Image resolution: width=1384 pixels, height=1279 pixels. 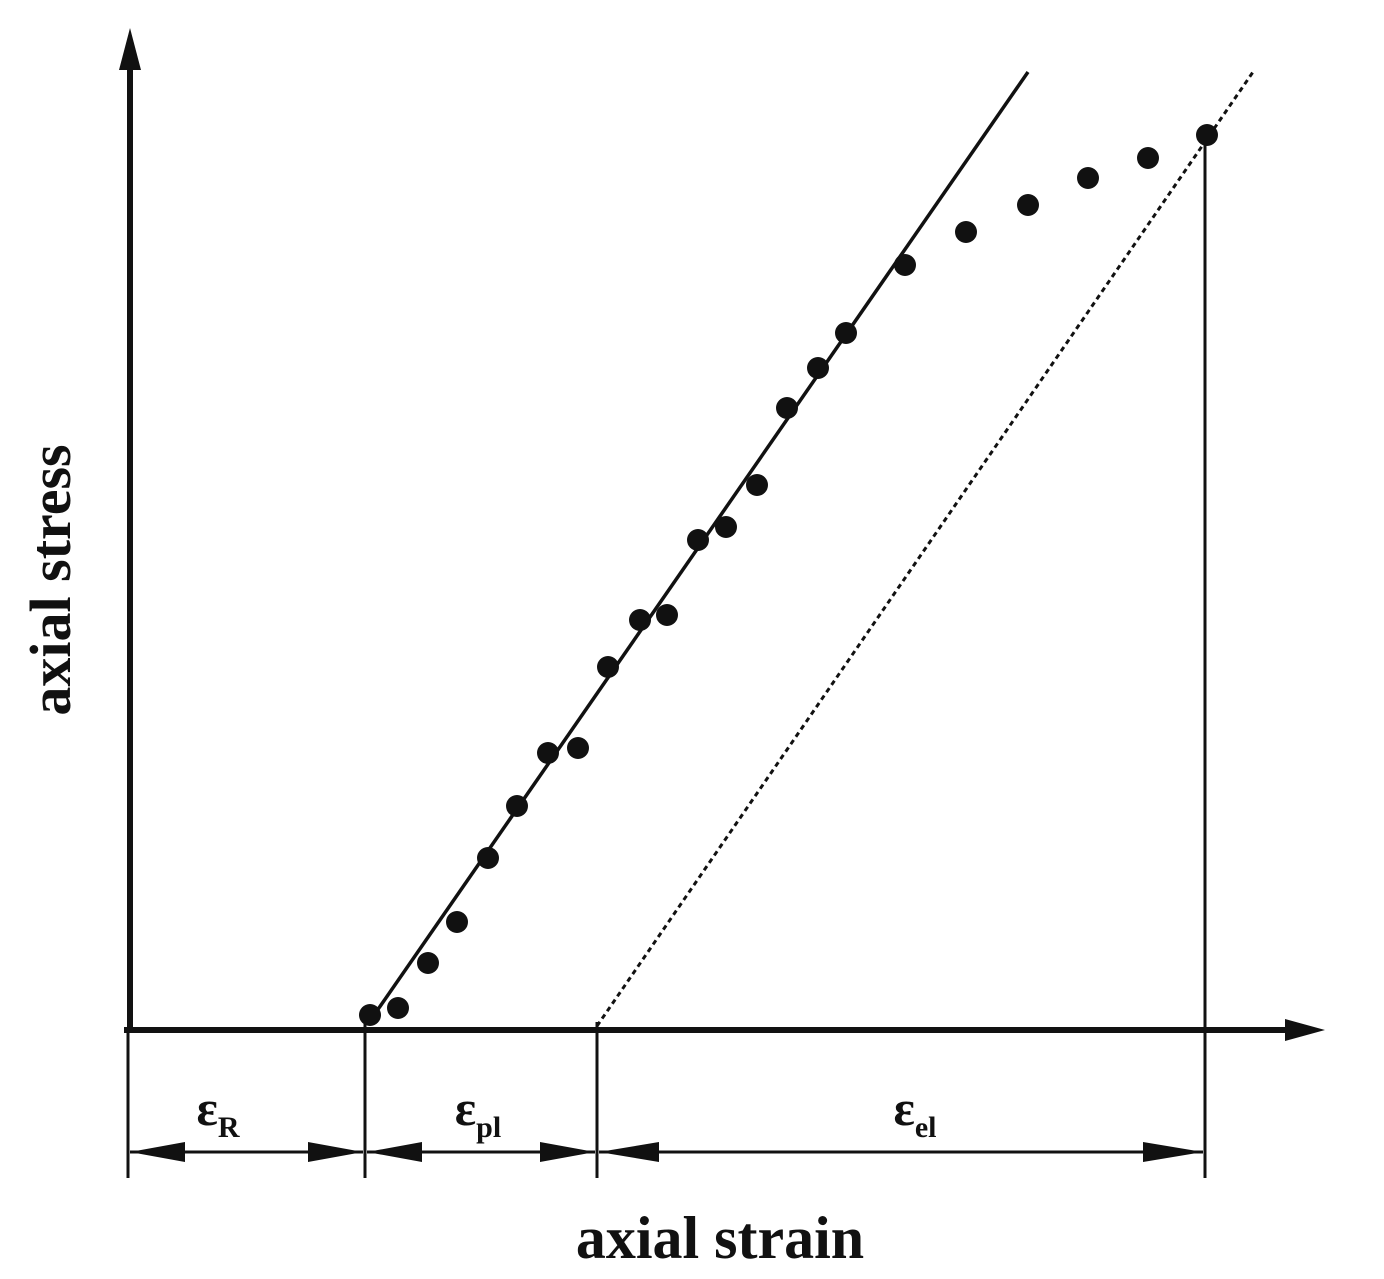 What do you see at coordinates (50, 579) in the screenshot?
I see `y-axis-label: axial stress` at bounding box center [50, 579].